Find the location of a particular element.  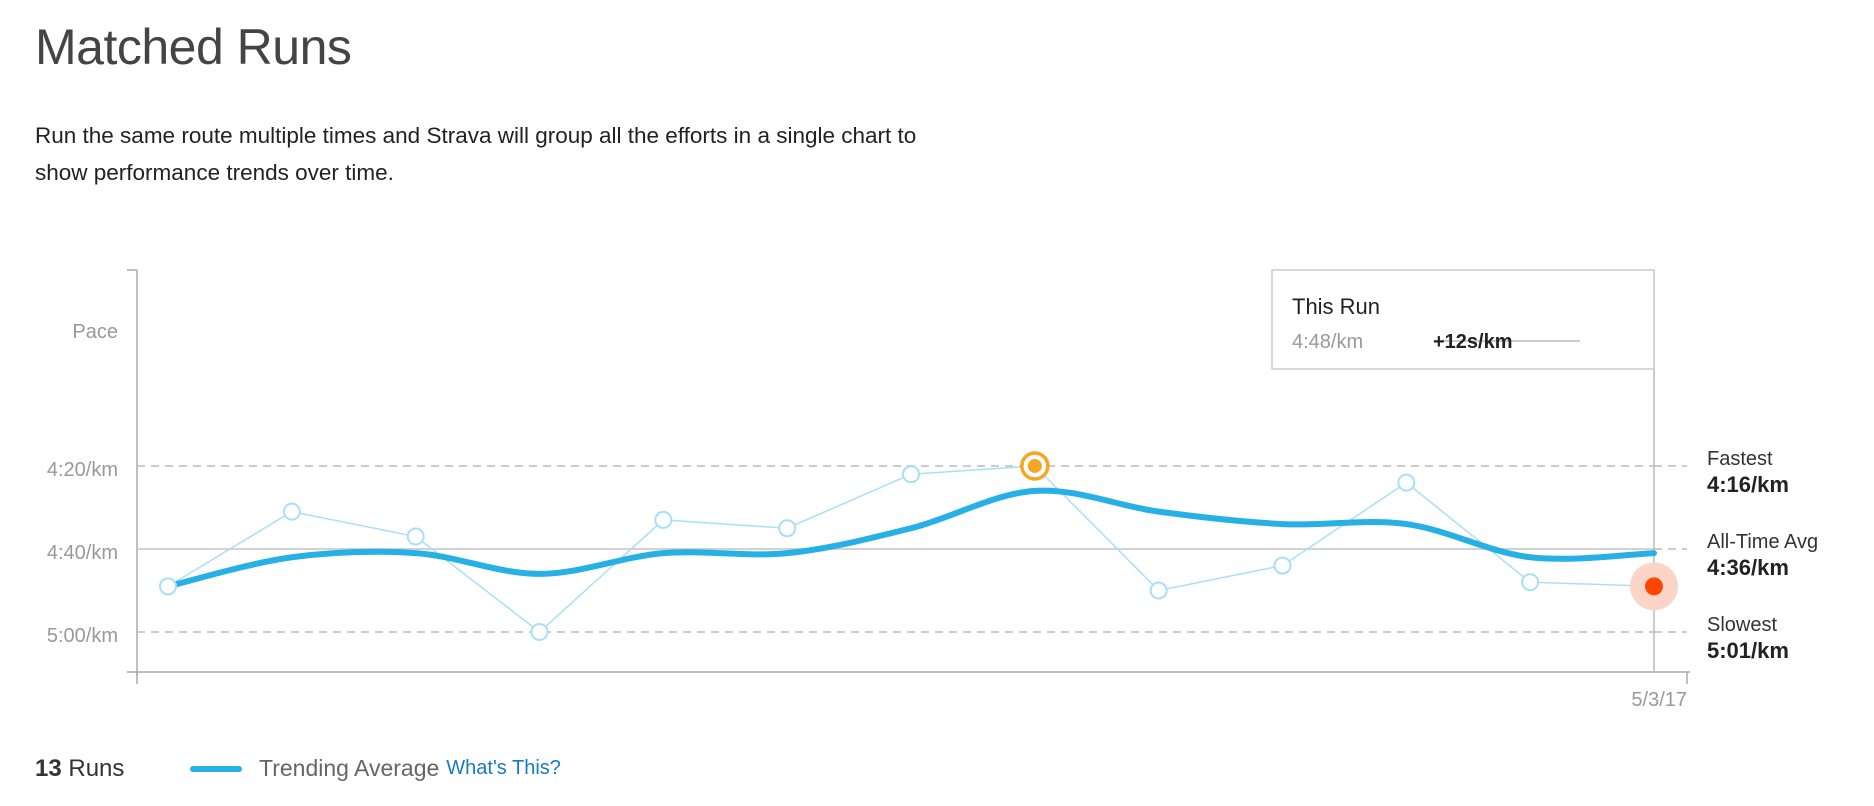

reference-value-slowest: 5:01/km is located at coordinates (1748, 650).